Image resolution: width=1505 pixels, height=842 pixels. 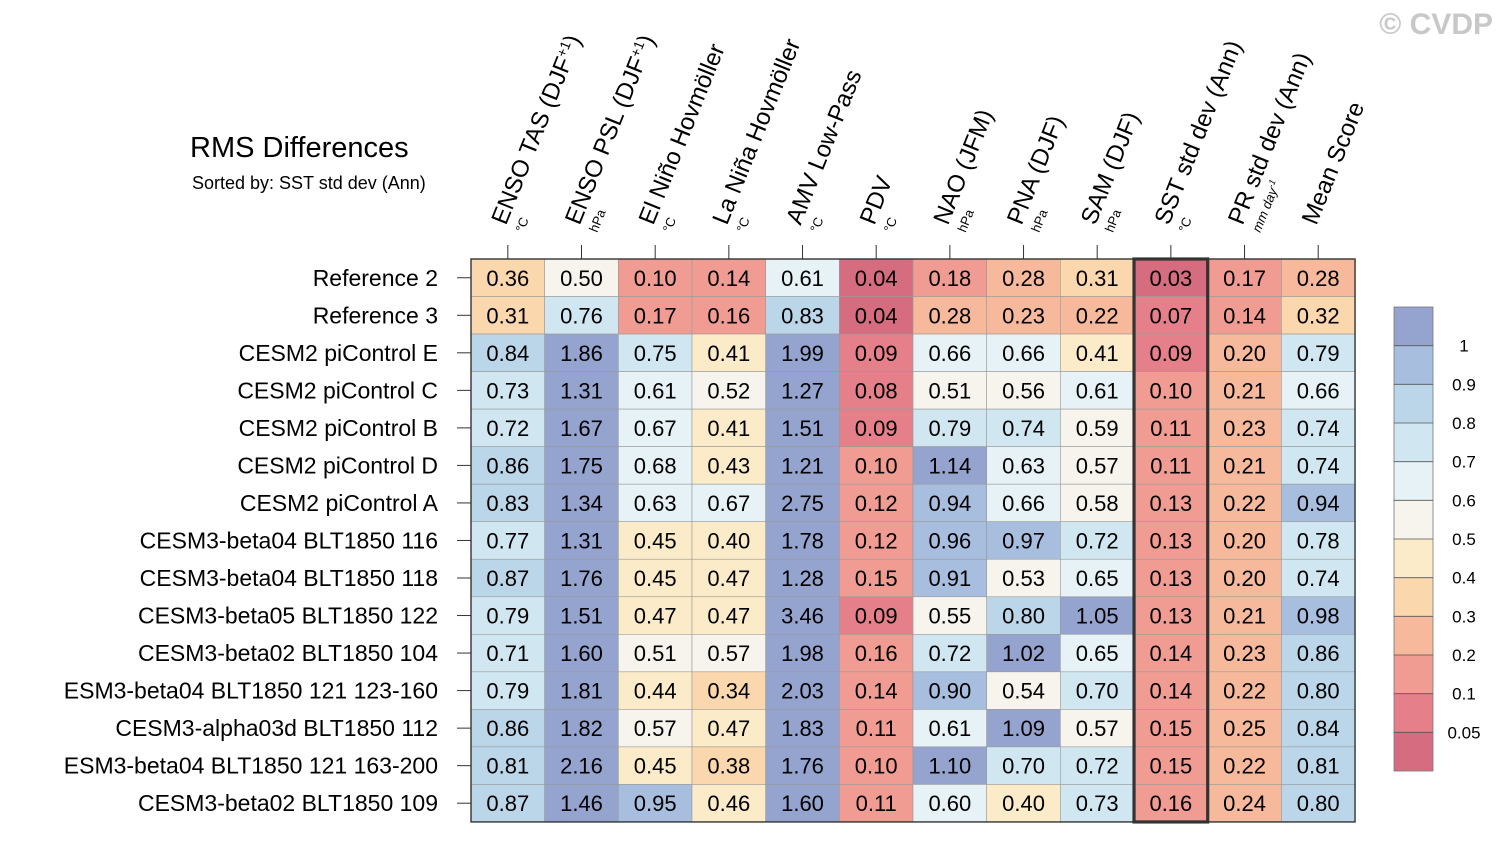 What do you see at coordinates (1464, 500) in the screenshot?
I see `colorbar-label: 0.6` at bounding box center [1464, 500].